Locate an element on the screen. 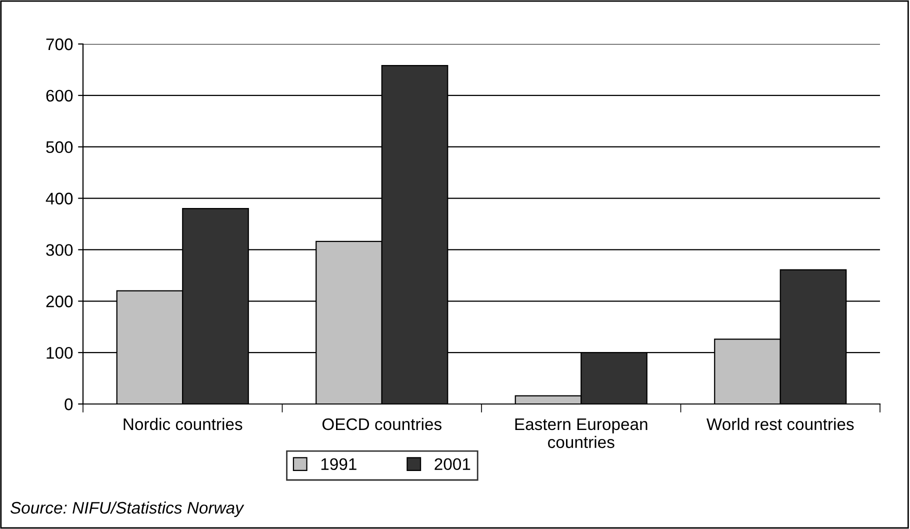 This screenshot has width=910, height=529. legend-label: 1991 is located at coordinates (338, 464).